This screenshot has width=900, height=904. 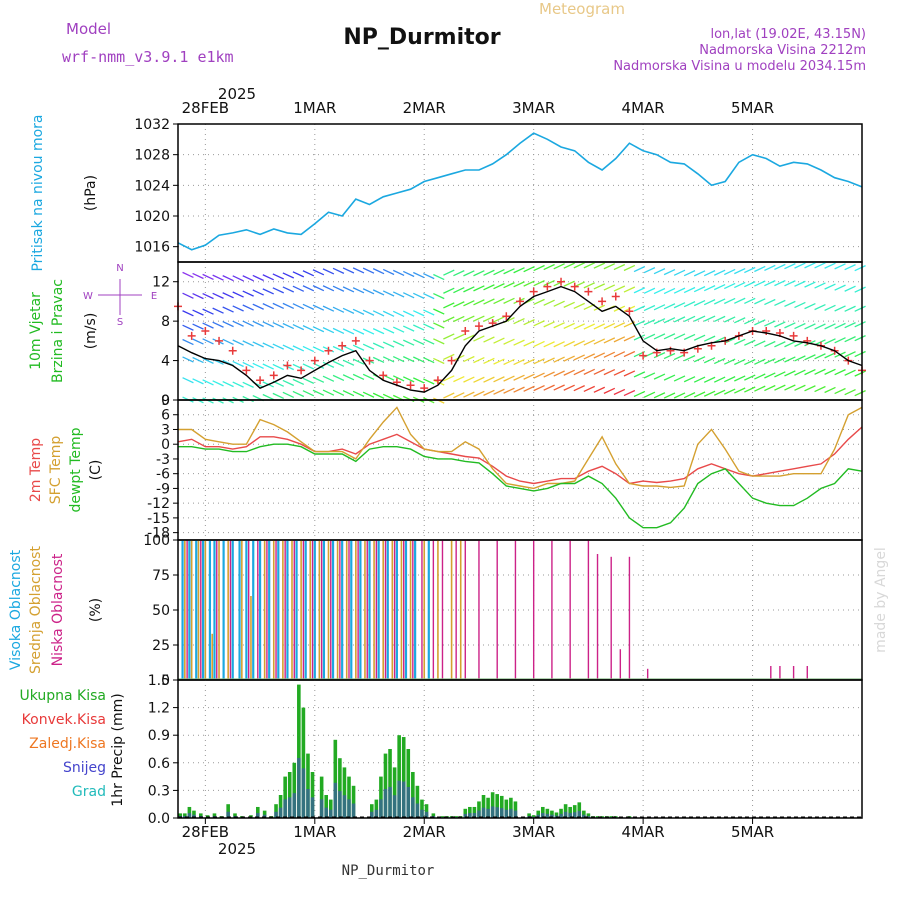 I want to click on y-tick-label: 1016, so click(x=152, y=248).